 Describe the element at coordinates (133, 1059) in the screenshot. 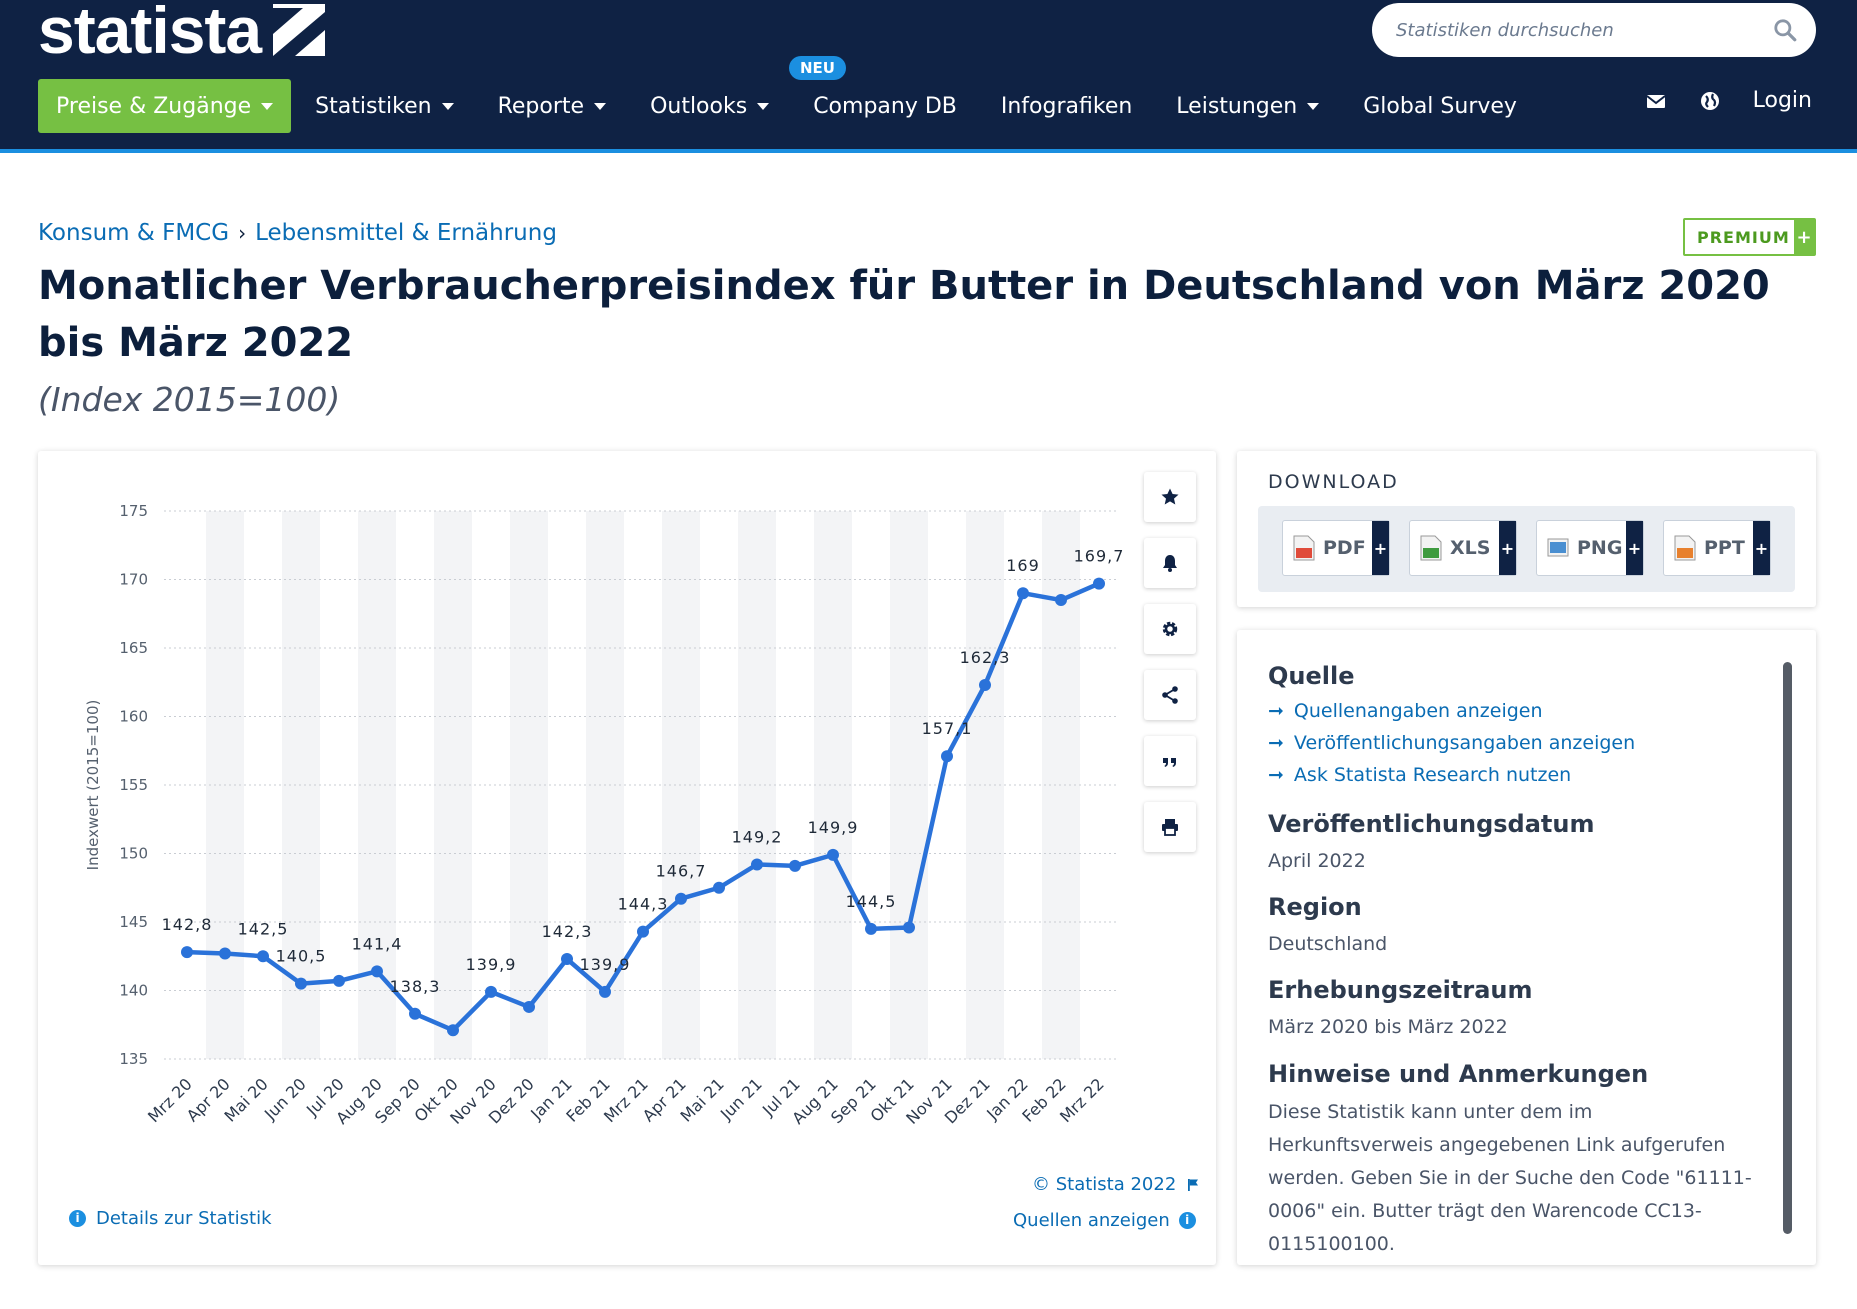

I see `y-tick-label: 135` at that location.